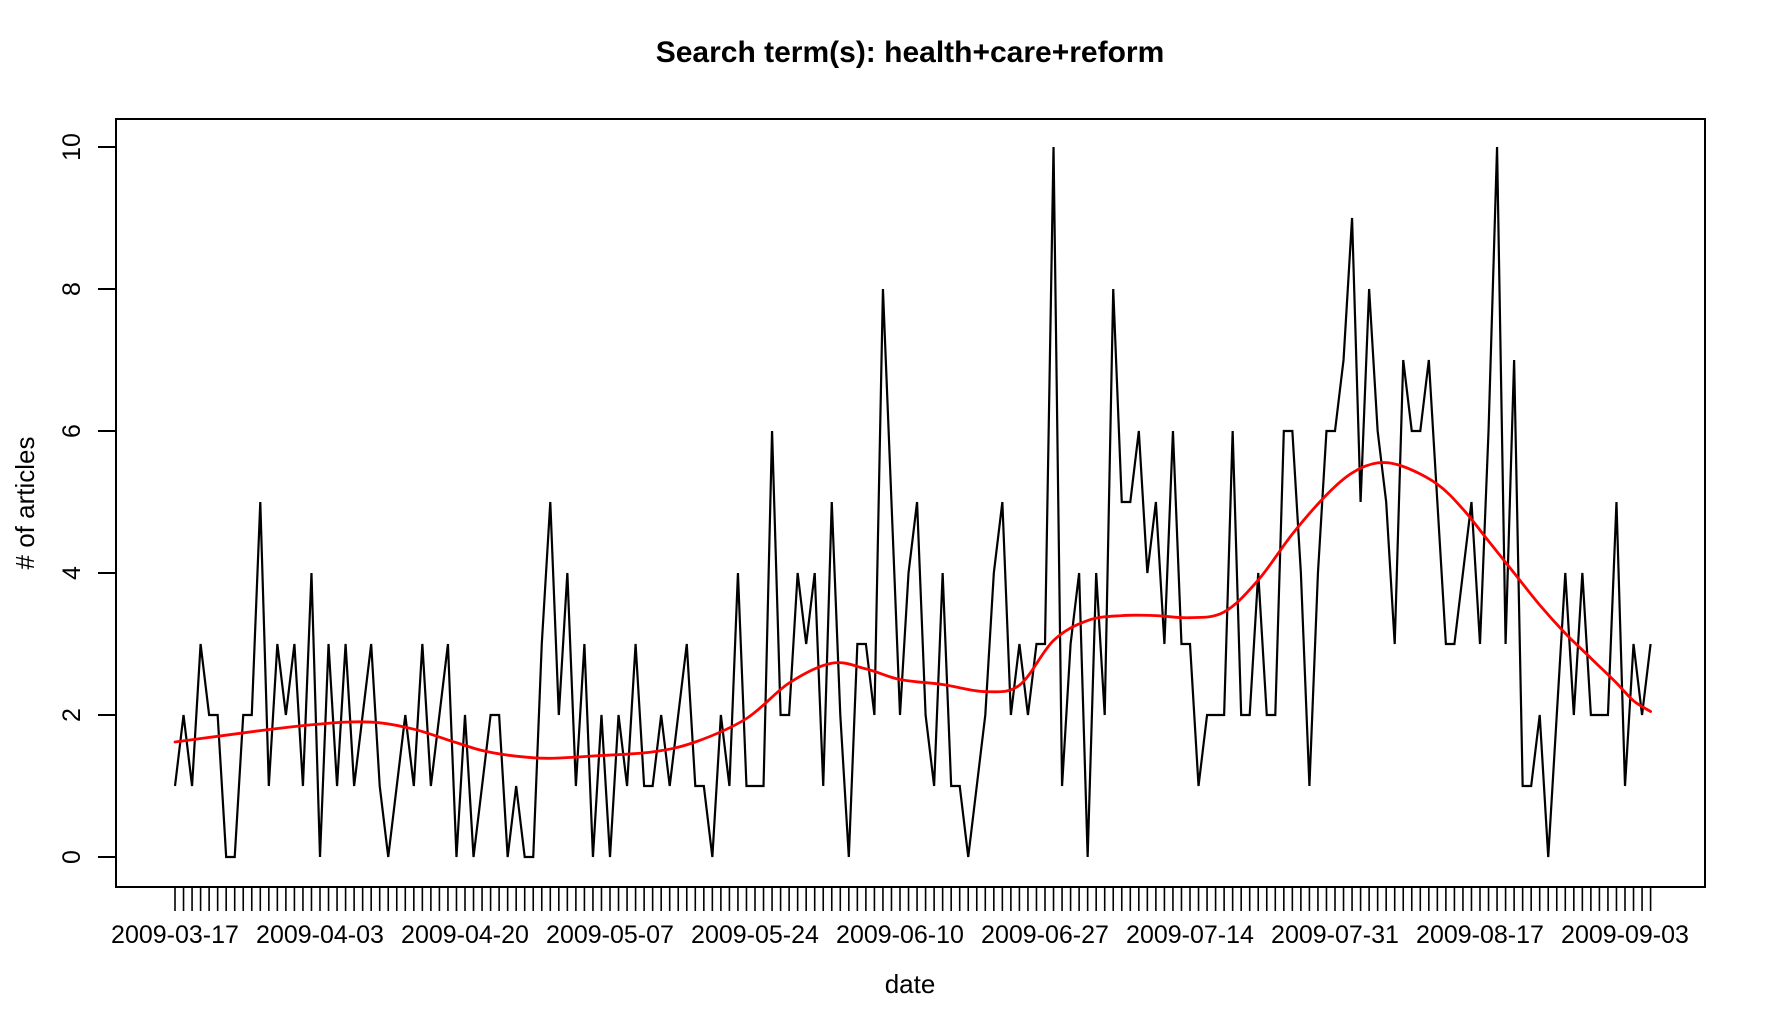 This screenshot has width=1767, height=1035. I want to click on x-axis-title: date, so click(910, 984).